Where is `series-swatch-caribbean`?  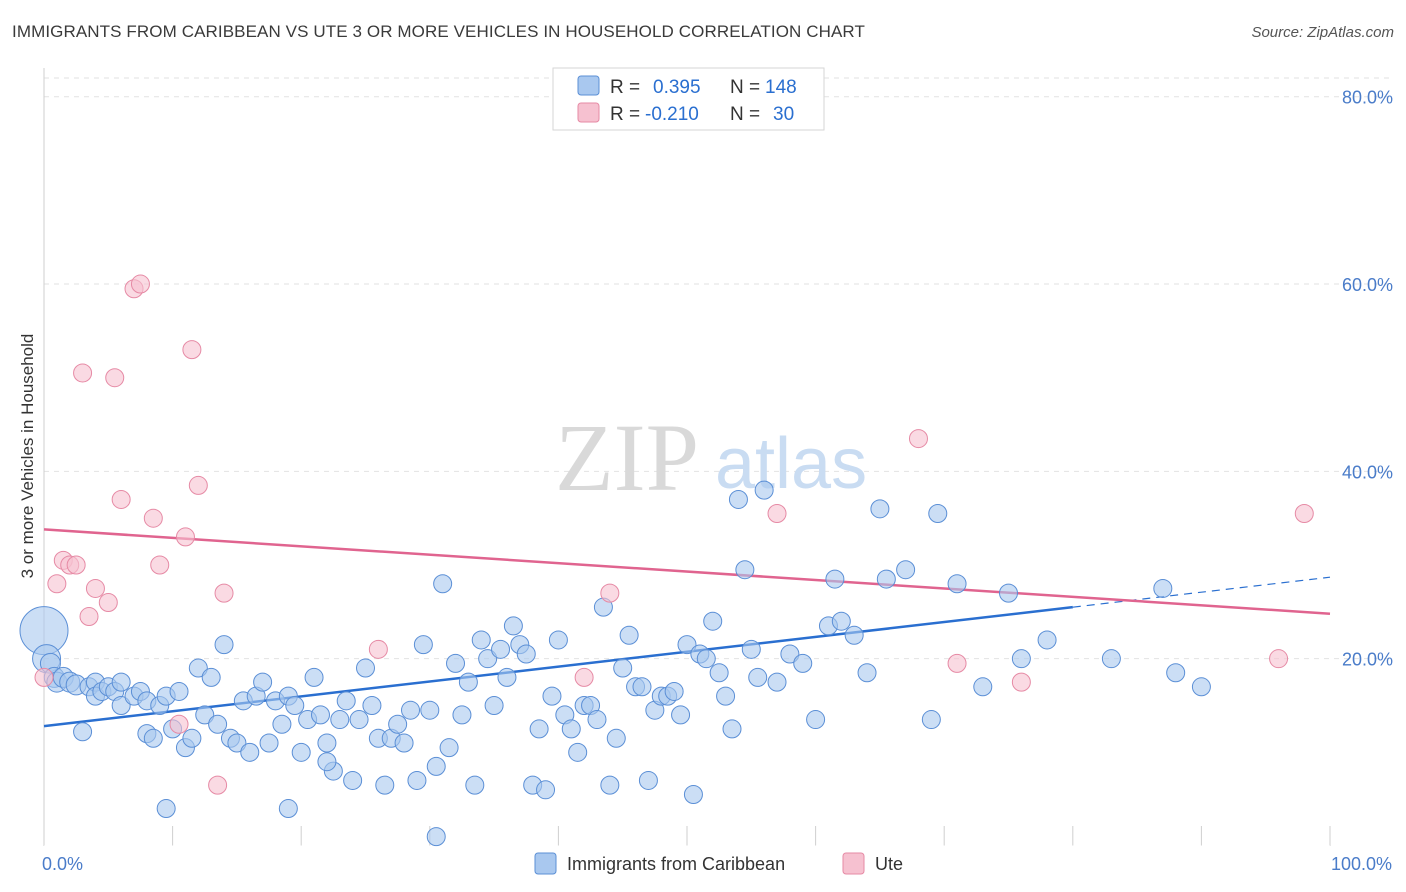
series-swatch-caribbean is located at coordinates (545, 863).